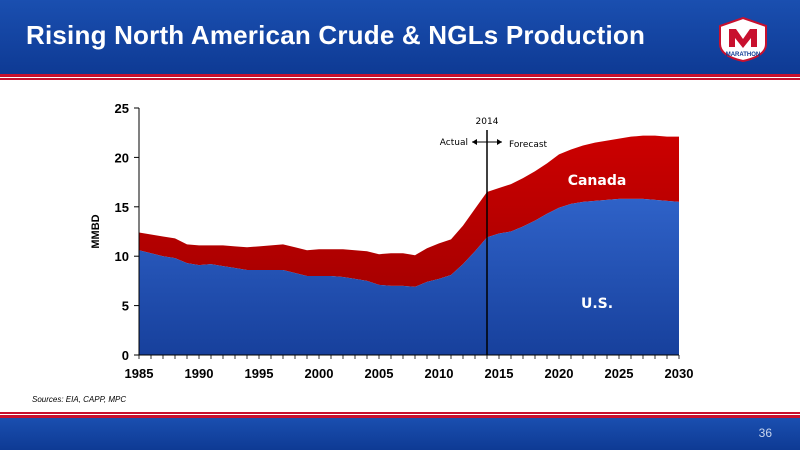  What do you see at coordinates (487, 122) in the screenshot?
I see `divider-year-label: 2014` at bounding box center [487, 122].